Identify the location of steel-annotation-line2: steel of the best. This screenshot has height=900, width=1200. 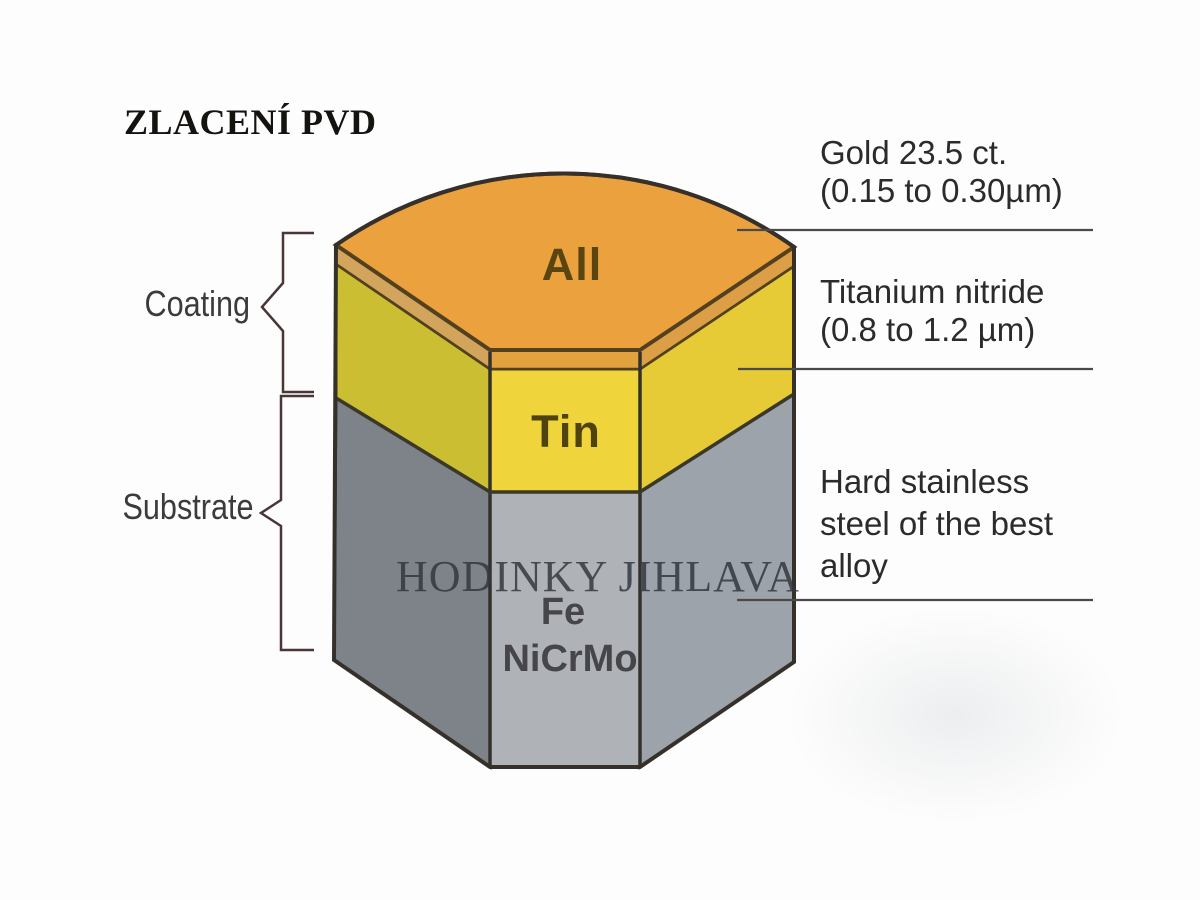
(936, 523).